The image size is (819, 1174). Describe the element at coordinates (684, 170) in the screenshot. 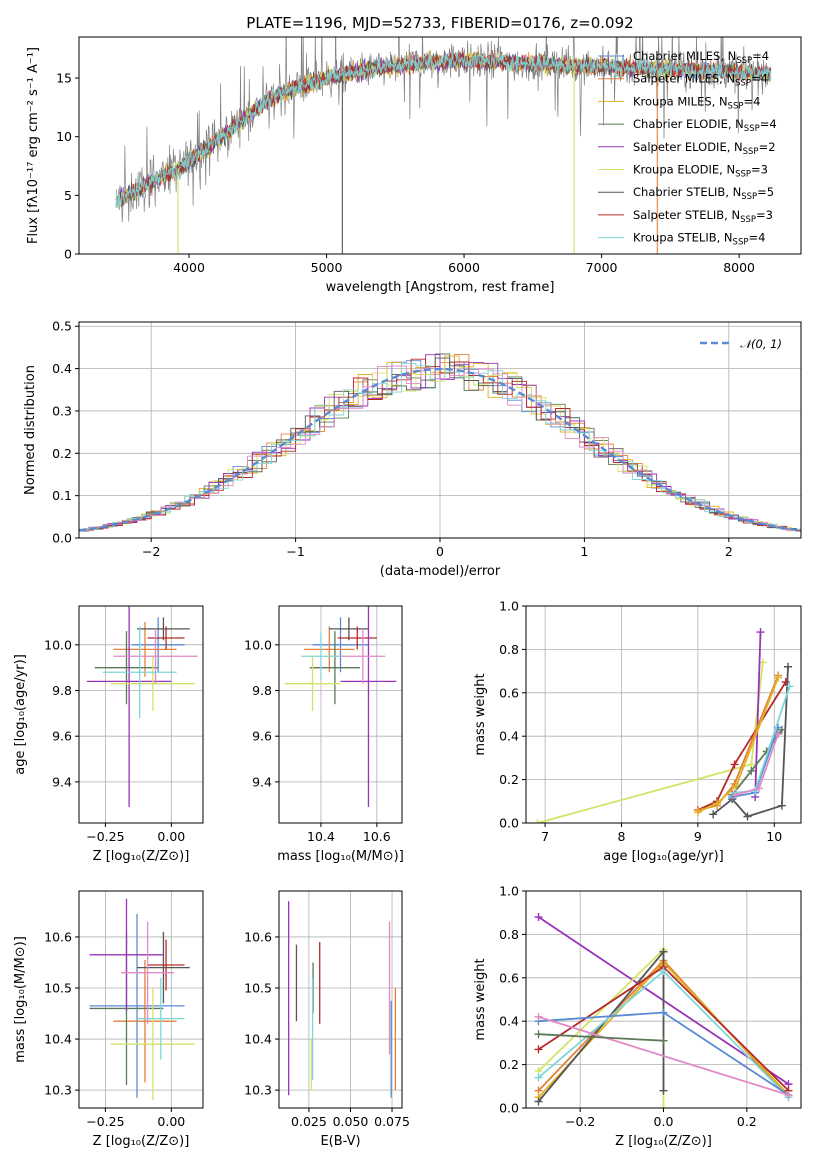

I see `legend-entry-label: Kroupa ELODIE, N` at that location.